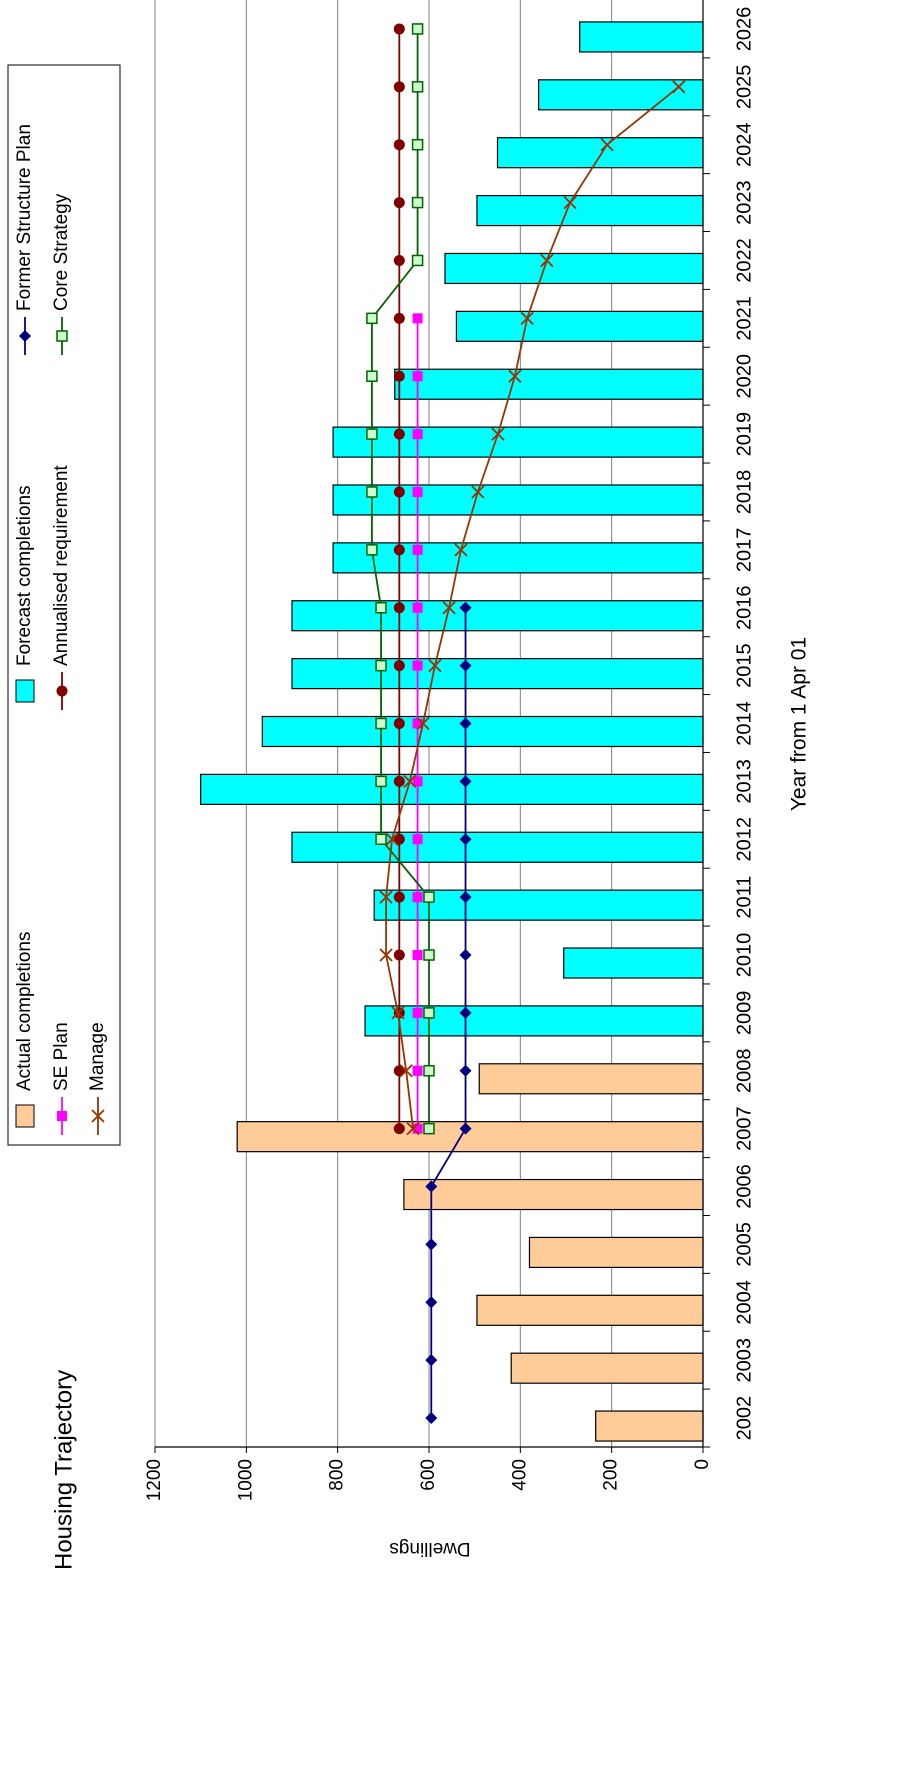 The image size is (921, 1777). I want to click on x-tick-label: 2019, so click(744, 434).